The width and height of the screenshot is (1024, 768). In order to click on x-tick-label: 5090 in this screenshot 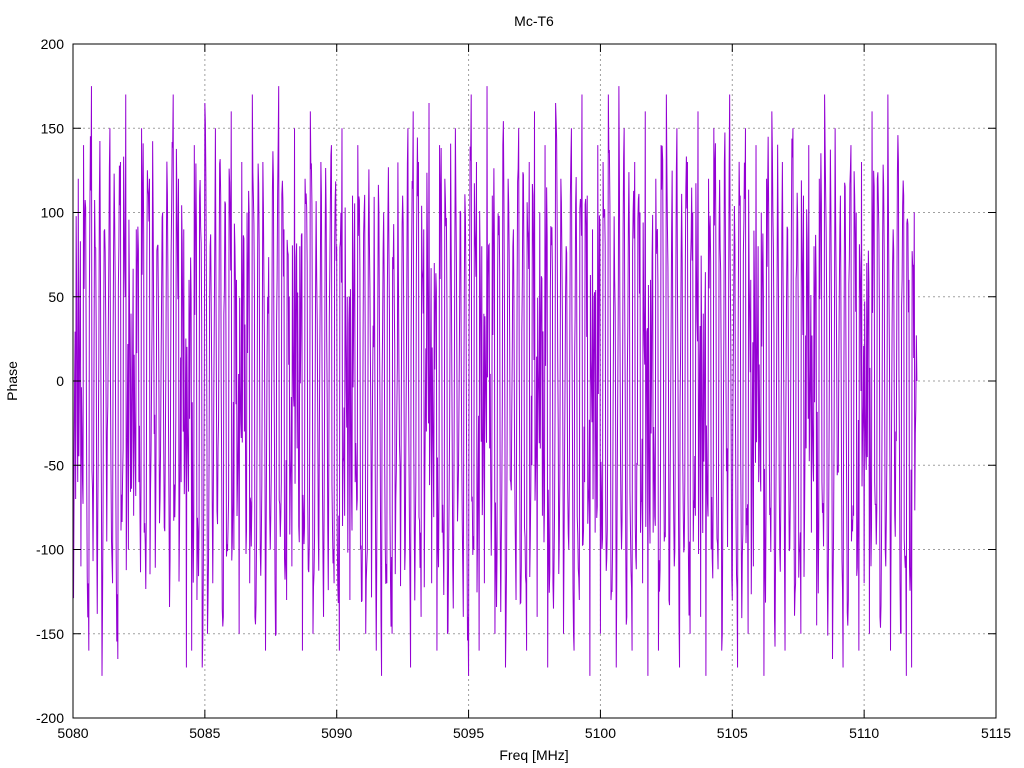, I will do `click(336, 733)`.